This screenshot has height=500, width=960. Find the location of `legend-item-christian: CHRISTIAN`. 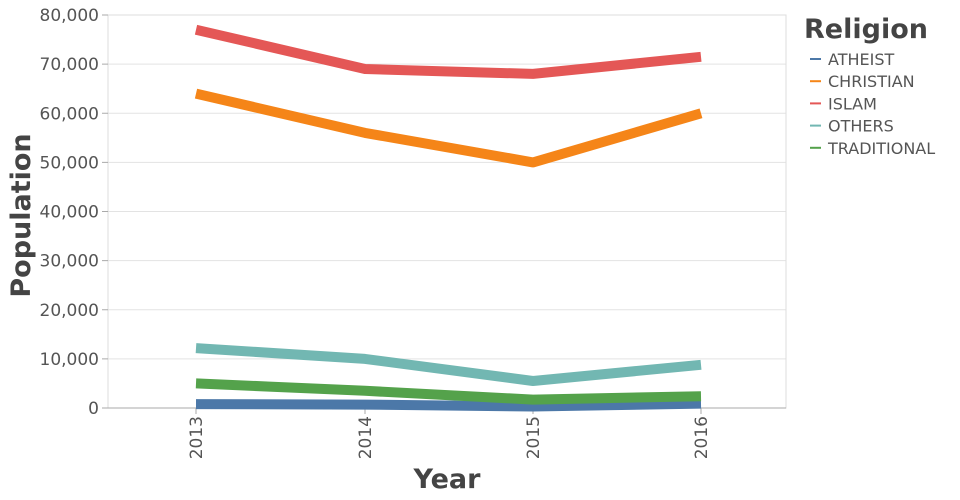

legend-item-christian: CHRISTIAN is located at coordinates (862, 81).